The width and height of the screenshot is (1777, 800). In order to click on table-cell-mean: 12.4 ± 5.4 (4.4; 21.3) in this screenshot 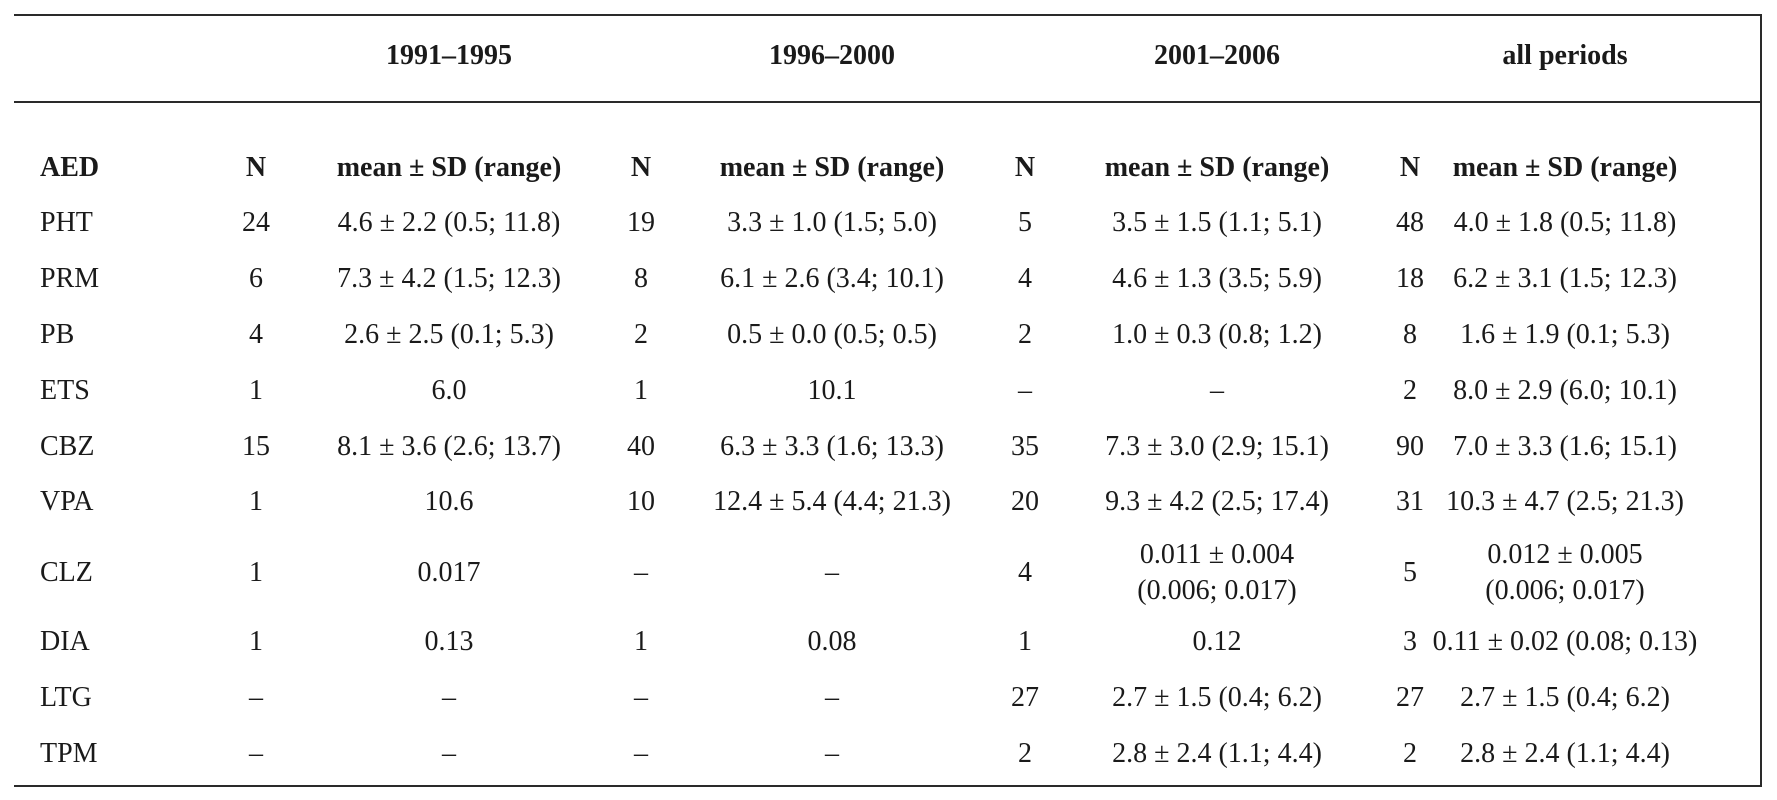, I will do `click(832, 501)`.